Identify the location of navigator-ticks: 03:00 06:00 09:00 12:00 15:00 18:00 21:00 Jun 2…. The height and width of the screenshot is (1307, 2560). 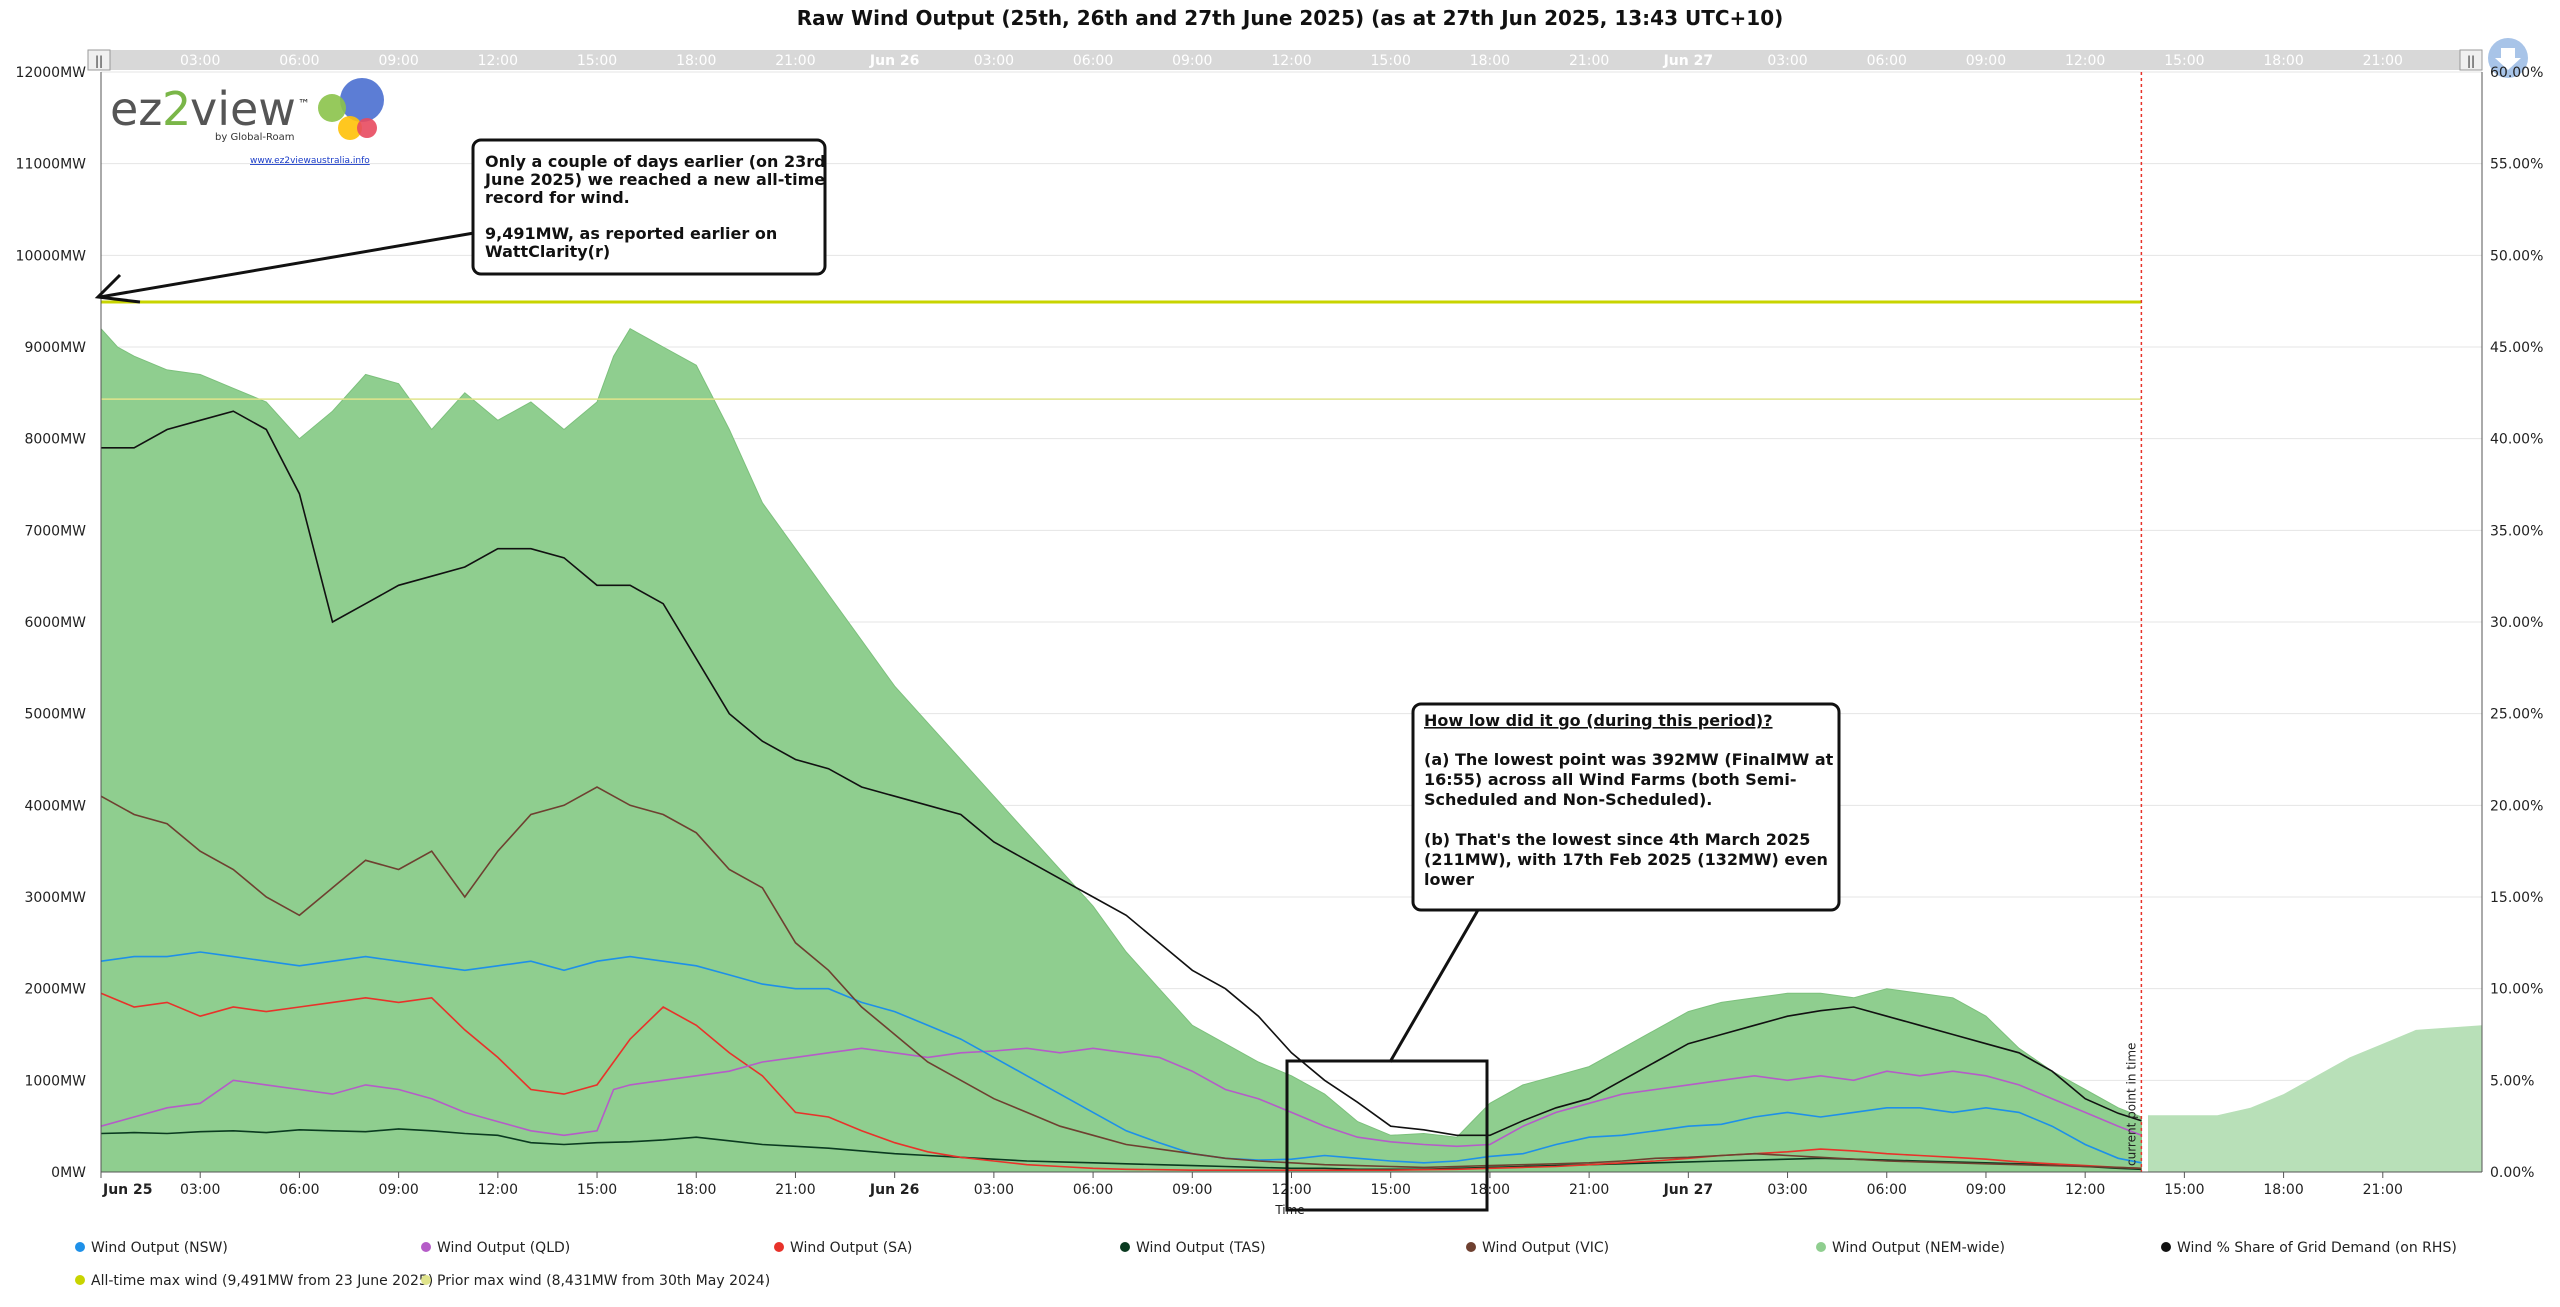
(1291, 61).